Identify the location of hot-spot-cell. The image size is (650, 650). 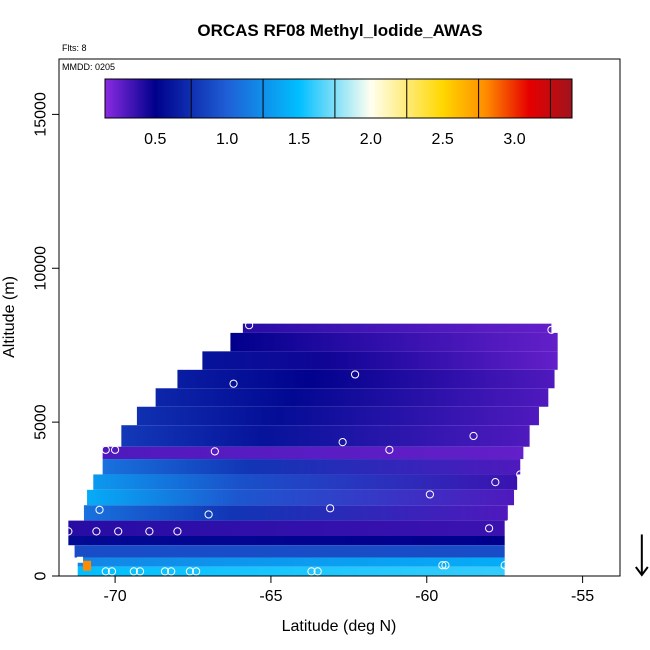
(87, 565).